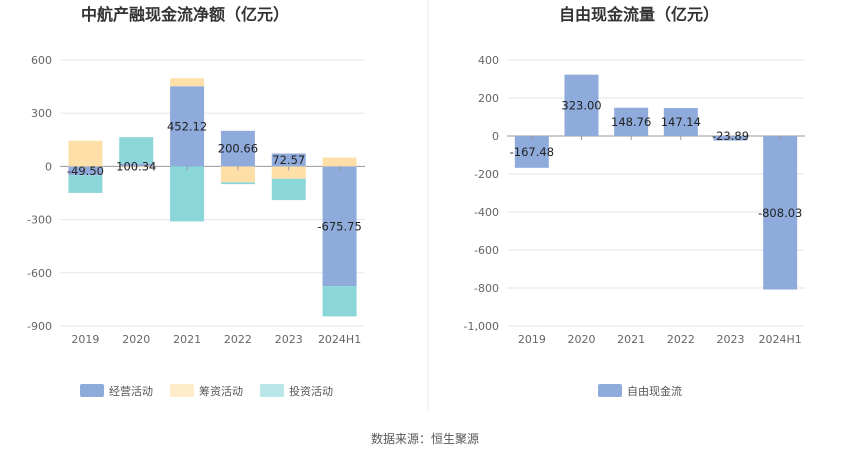 This screenshot has height=459, width=850. I want to click on legend-label: 经营活动, so click(131, 391).